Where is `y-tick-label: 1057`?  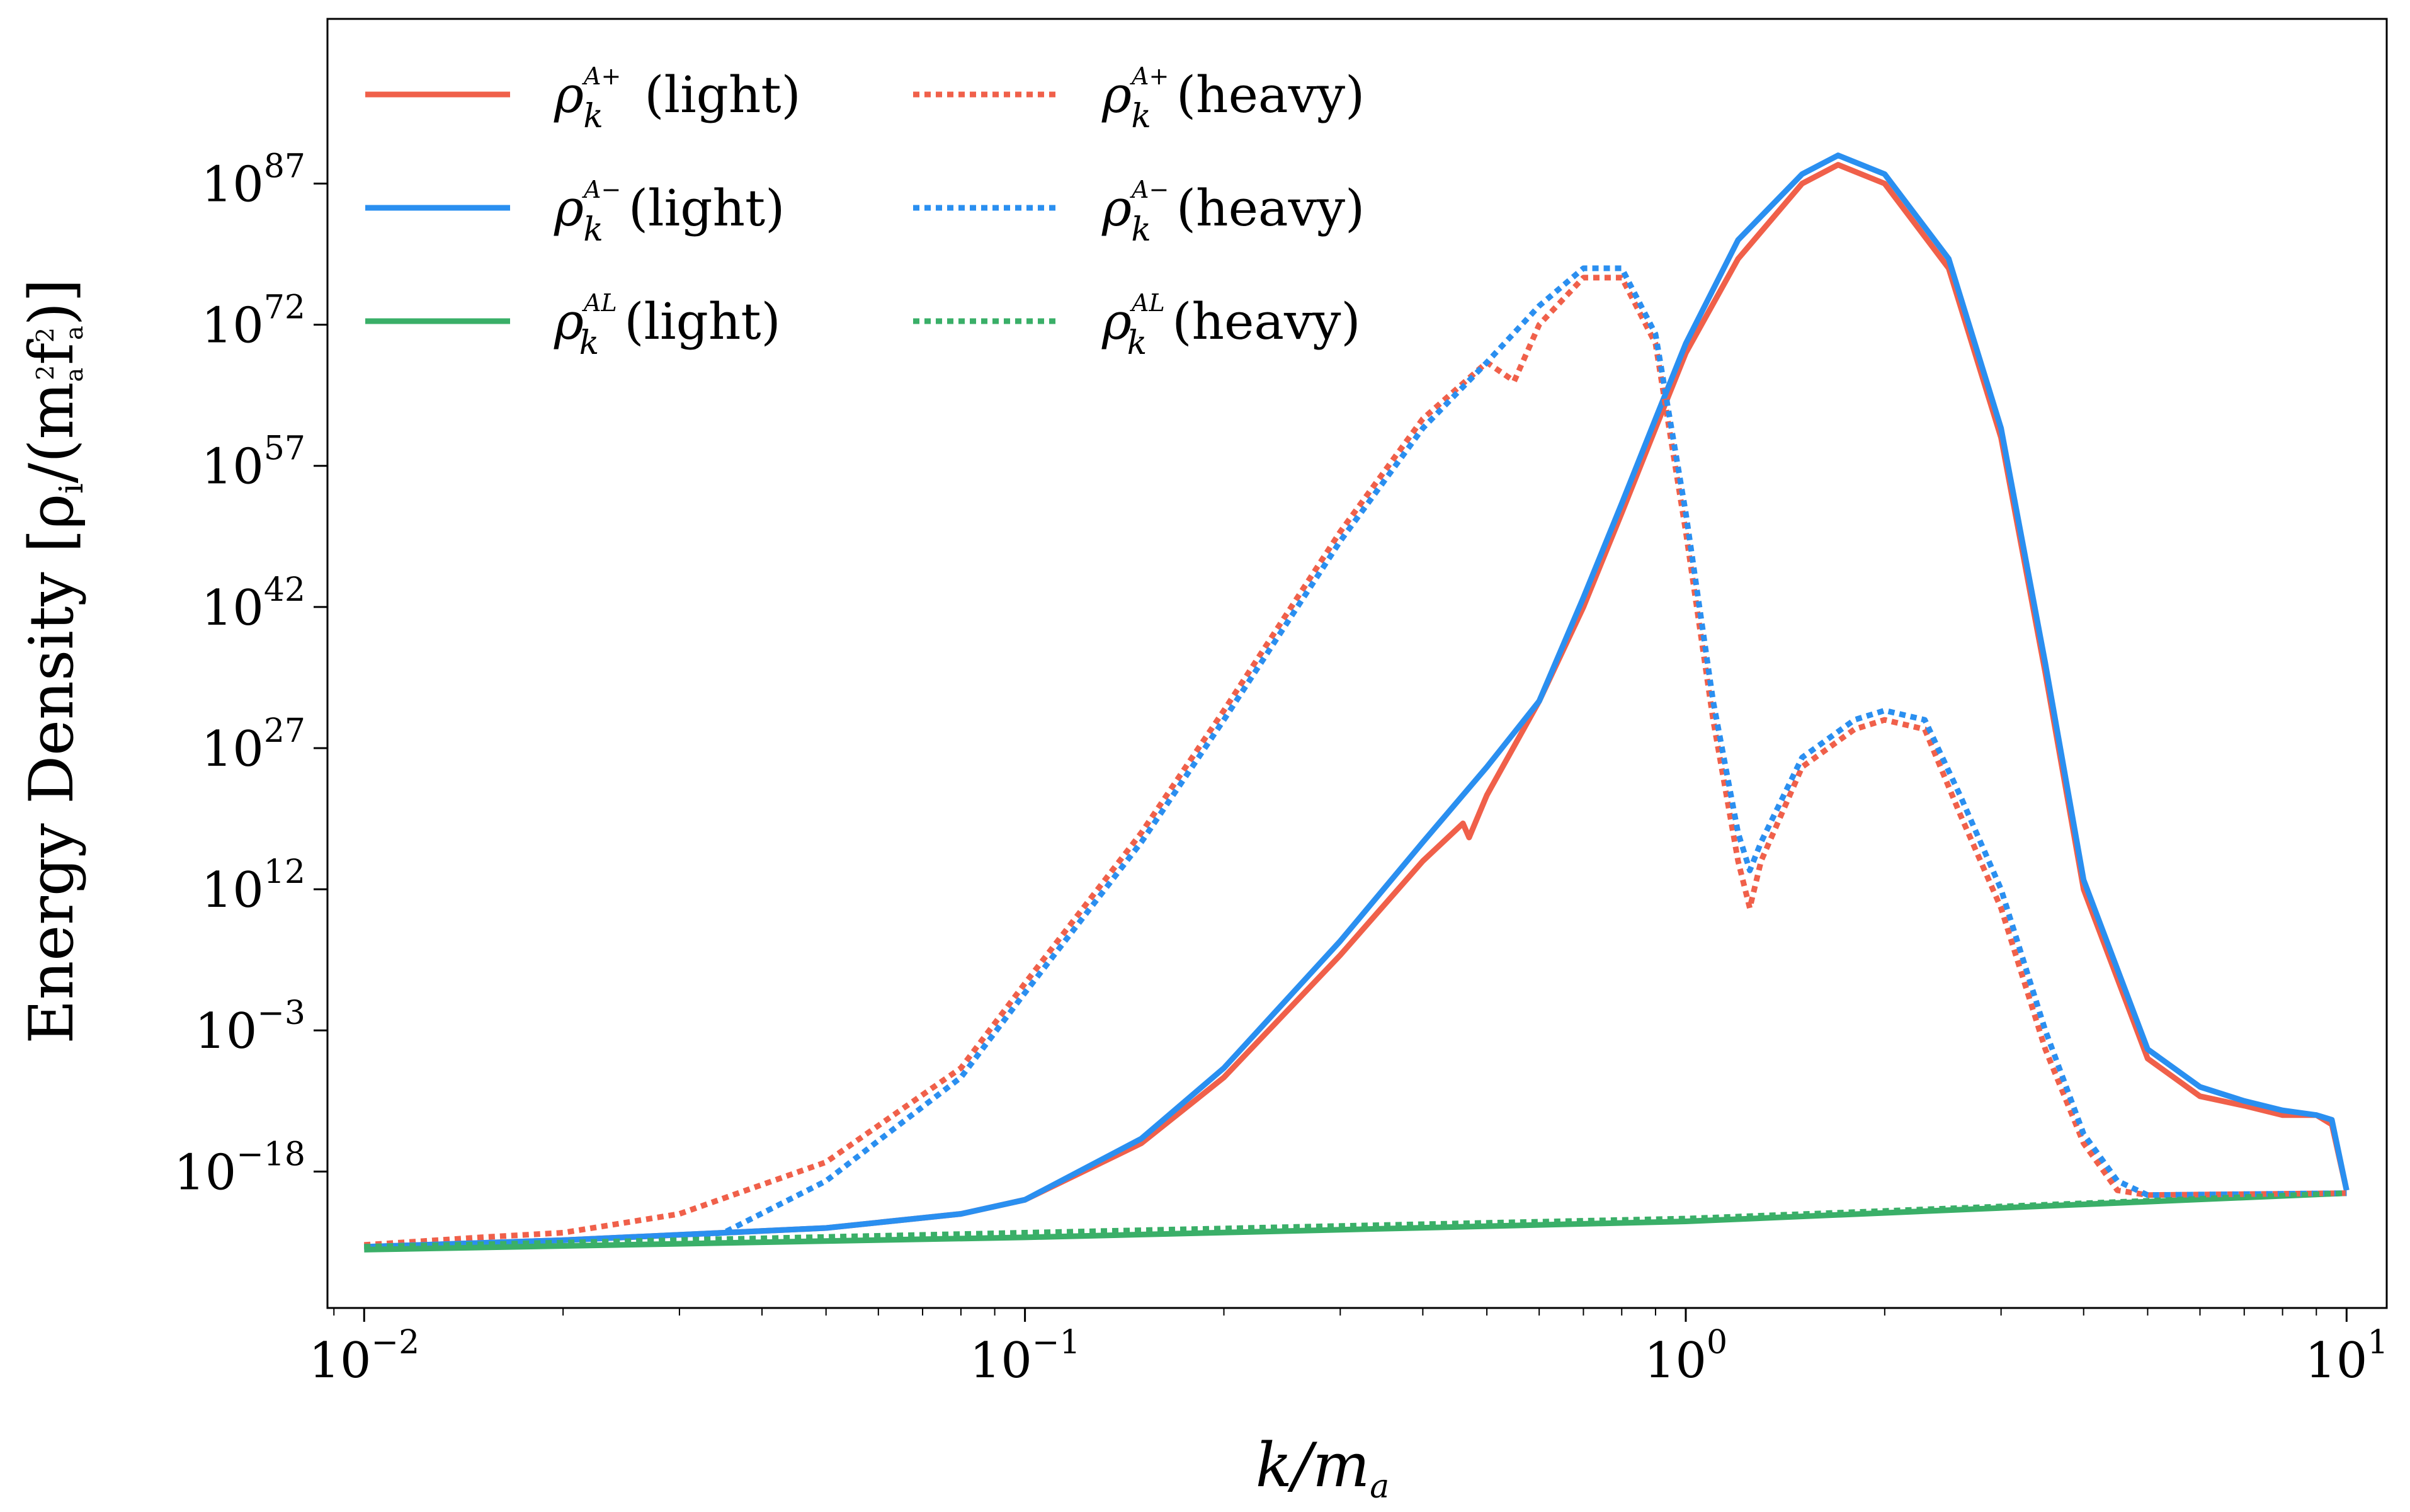
y-tick-label: 1057 is located at coordinates (253, 463).